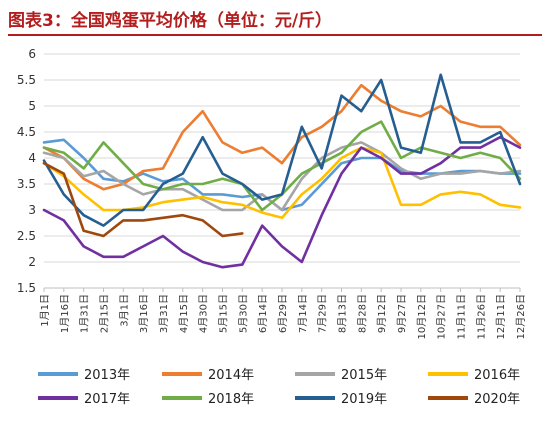  I want to click on x-tick-label: 3月16日, so click(144, 313).